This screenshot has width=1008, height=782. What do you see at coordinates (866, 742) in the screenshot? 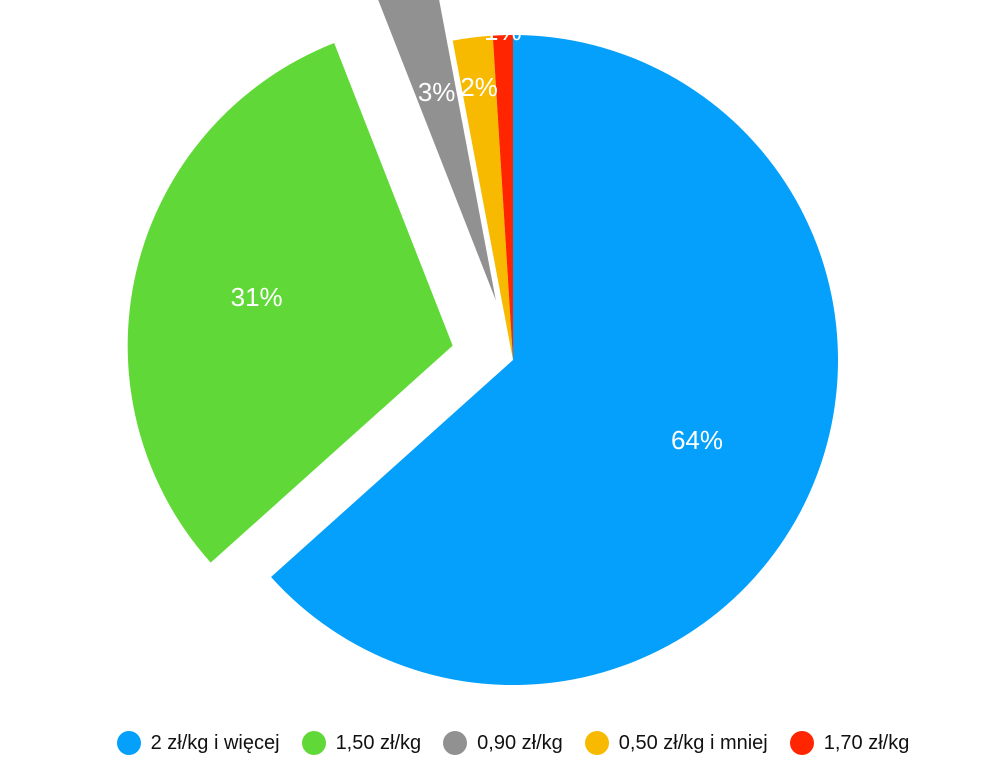
I see `legend-label: 1,70 zł/kg` at bounding box center [866, 742].